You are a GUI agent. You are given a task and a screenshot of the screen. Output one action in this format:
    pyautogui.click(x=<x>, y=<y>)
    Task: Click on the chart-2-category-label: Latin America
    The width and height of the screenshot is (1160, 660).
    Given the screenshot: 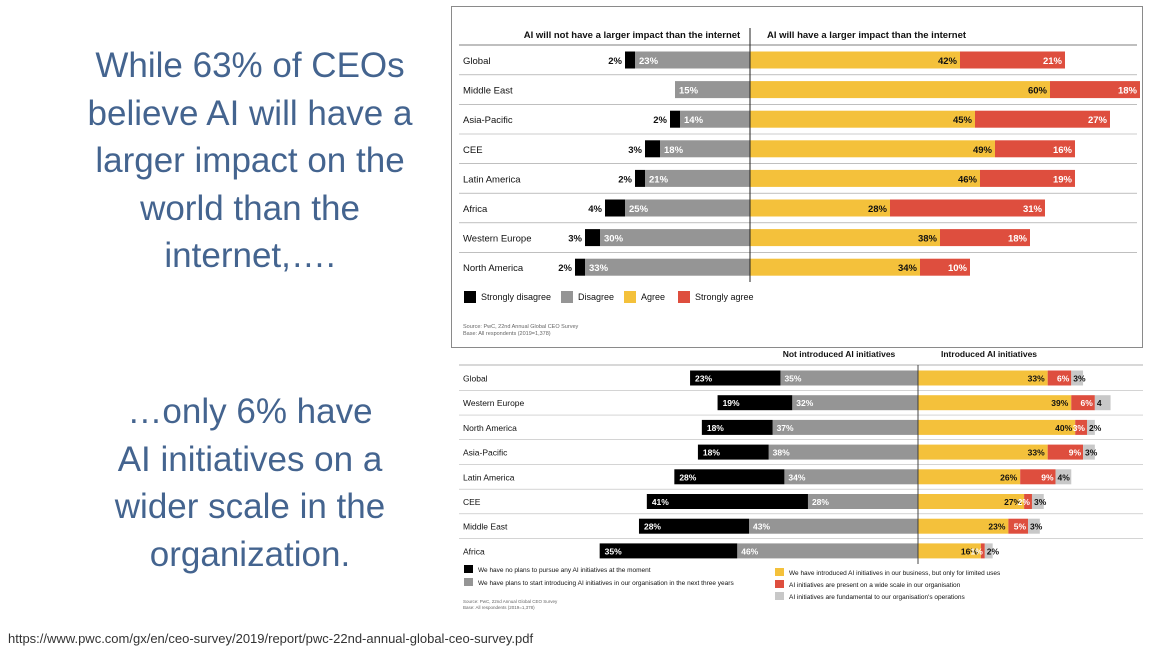 What is the action you would take?
    pyautogui.click(x=489, y=477)
    